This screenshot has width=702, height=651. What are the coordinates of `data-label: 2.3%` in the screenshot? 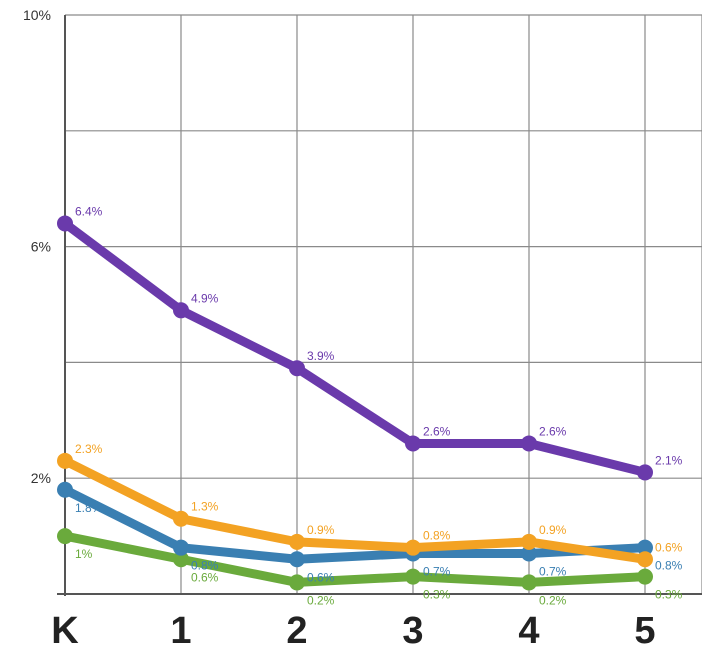 It's located at (89, 449).